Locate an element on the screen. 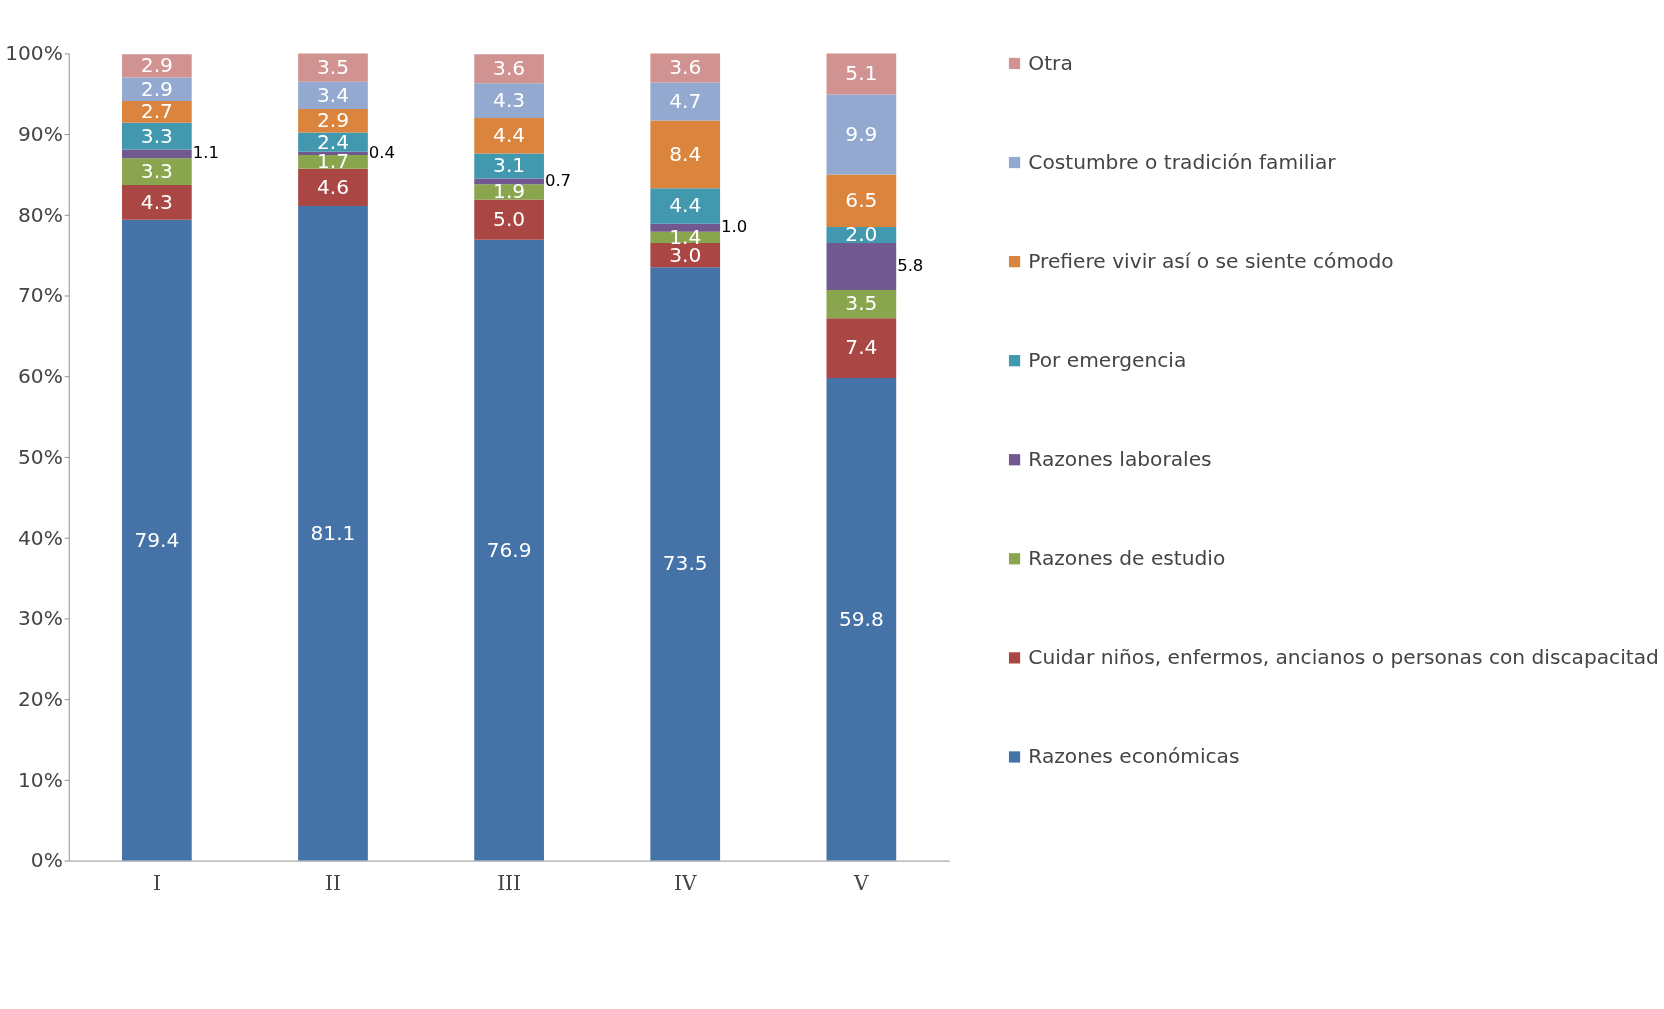 The height and width of the screenshot is (1009, 1664). data-label: 0.7 is located at coordinates (558, 180).